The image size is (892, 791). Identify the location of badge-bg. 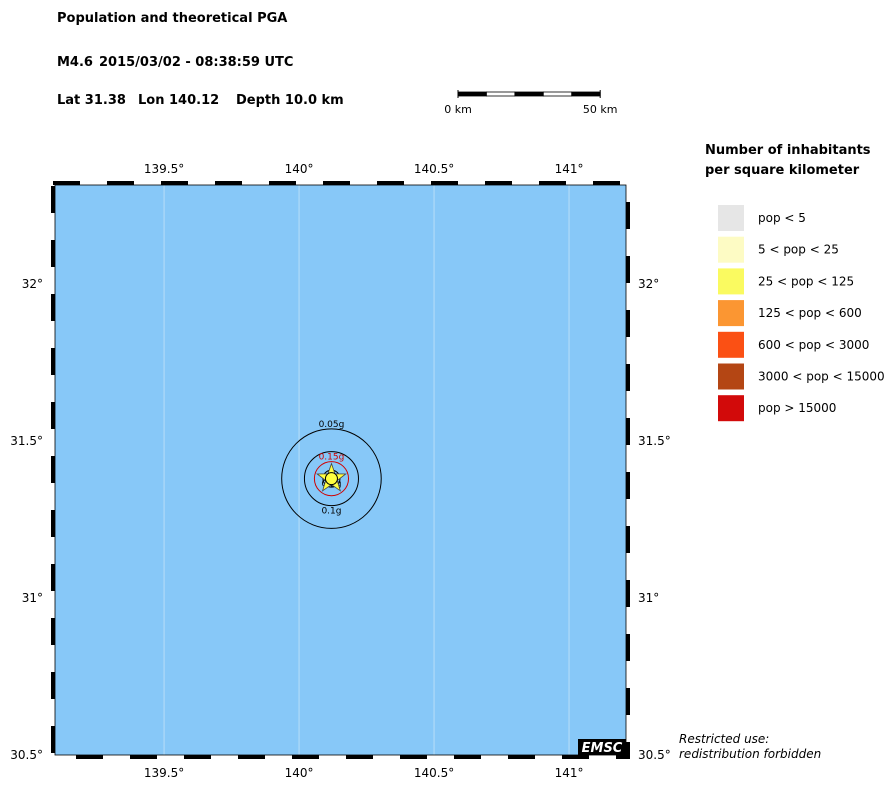
(602, 747).